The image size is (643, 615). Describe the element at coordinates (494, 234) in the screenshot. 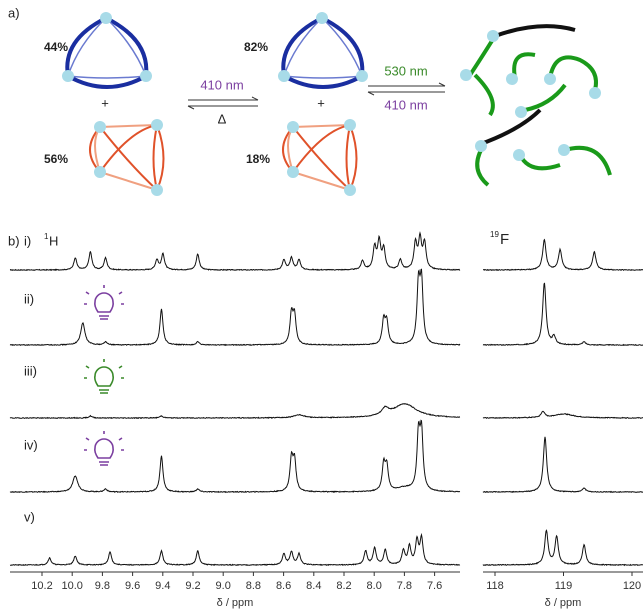

I see `nucleus-mass: 19` at that location.